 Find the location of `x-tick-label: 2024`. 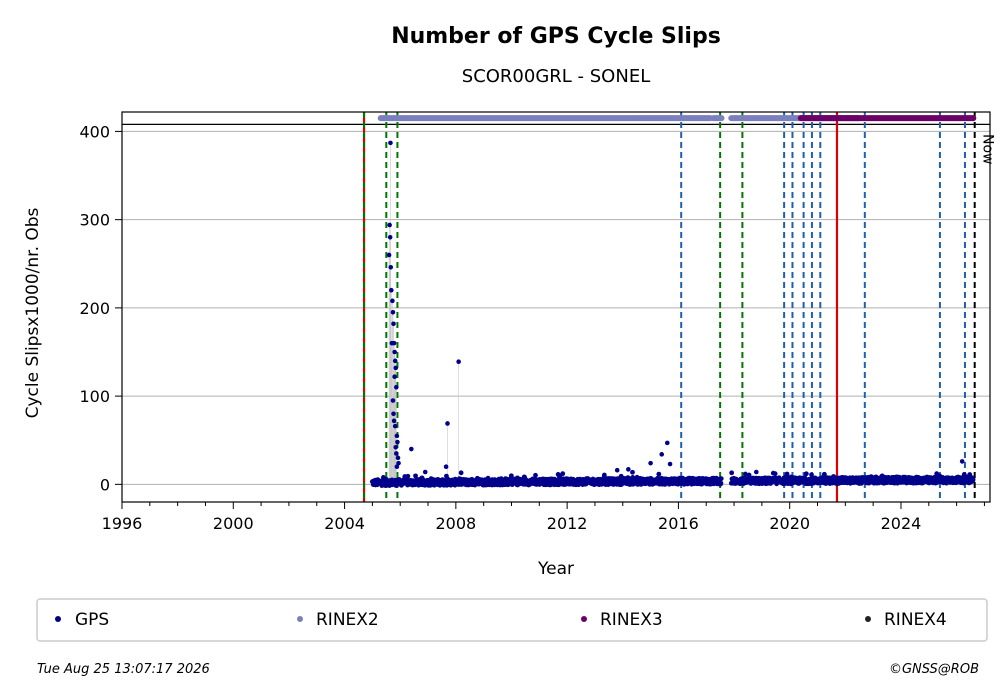

x-tick-label: 2024 is located at coordinates (901, 523).